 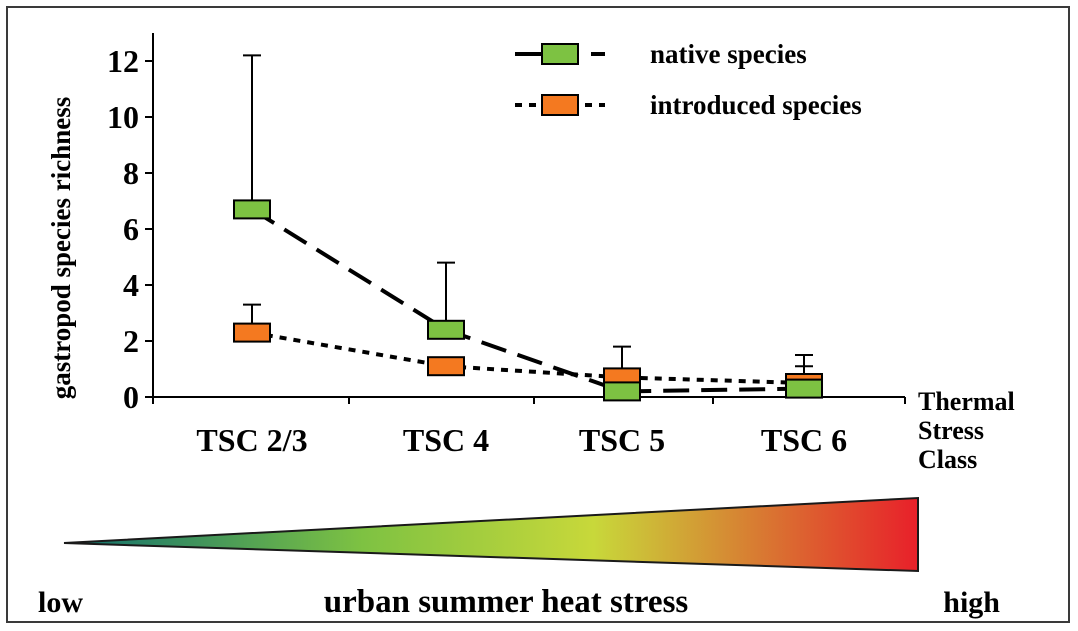 What do you see at coordinates (61, 248) in the screenshot?
I see `y-axis-label: gastropod species richness` at bounding box center [61, 248].